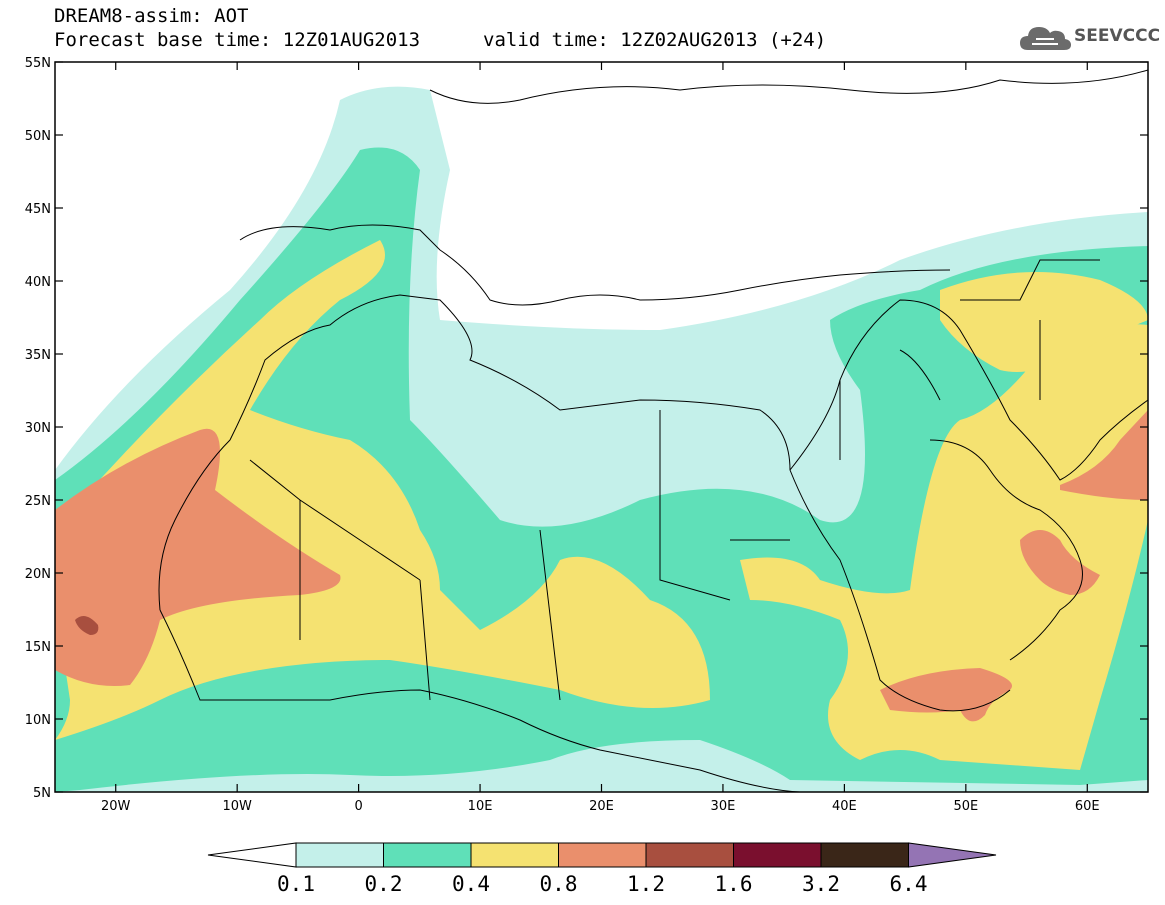  What do you see at coordinates (952, 855) in the screenshot?
I see `colorbar-over-arrow` at bounding box center [952, 855].